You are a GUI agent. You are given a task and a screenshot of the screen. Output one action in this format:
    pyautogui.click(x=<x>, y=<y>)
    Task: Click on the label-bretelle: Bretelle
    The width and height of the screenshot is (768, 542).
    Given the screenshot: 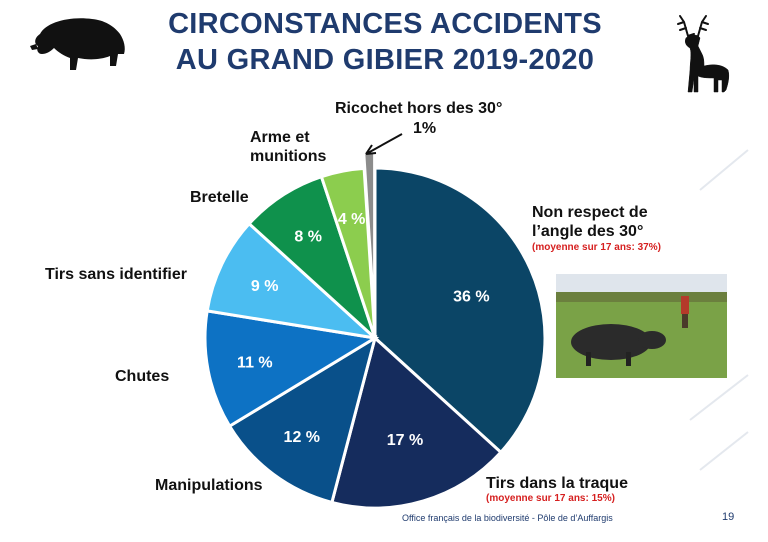 What is the action you would take?
    pyautogui.click(x=219, y=197)
    